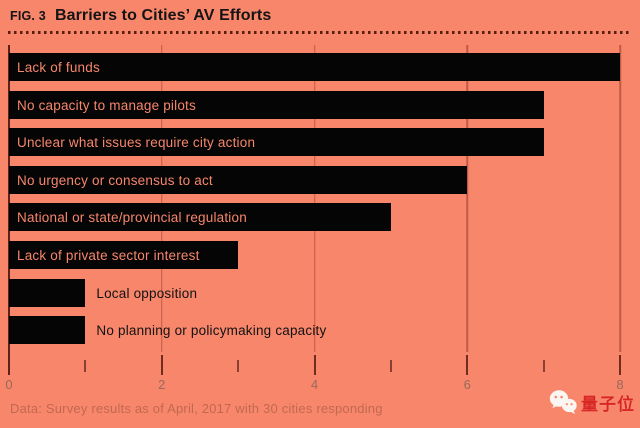 The width and height of the screenshot is (640, 428). I want to click on bar-row: Local opposition, so click(314, 292).